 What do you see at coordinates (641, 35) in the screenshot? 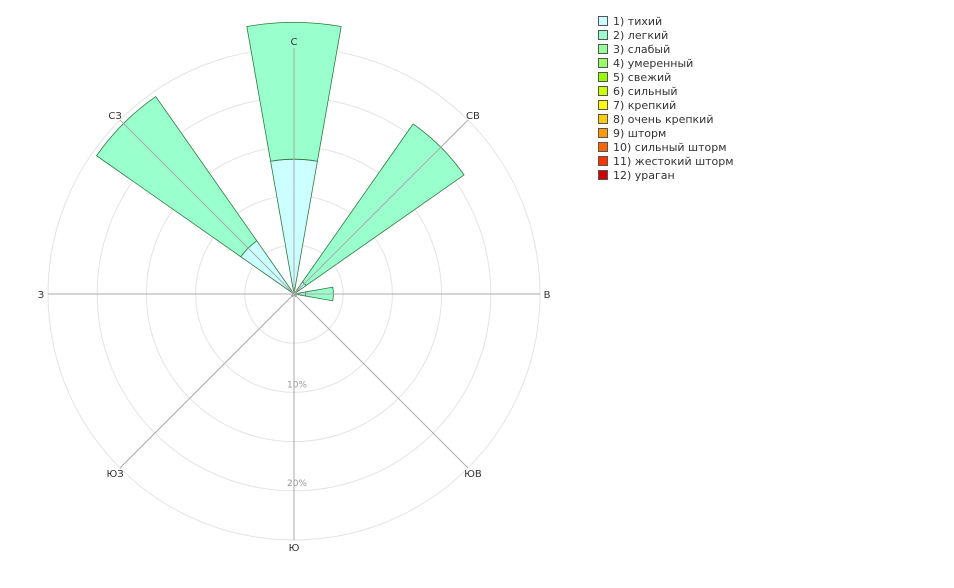
I see `legend-label: 2) легкий` at bounding box center [641, 35].